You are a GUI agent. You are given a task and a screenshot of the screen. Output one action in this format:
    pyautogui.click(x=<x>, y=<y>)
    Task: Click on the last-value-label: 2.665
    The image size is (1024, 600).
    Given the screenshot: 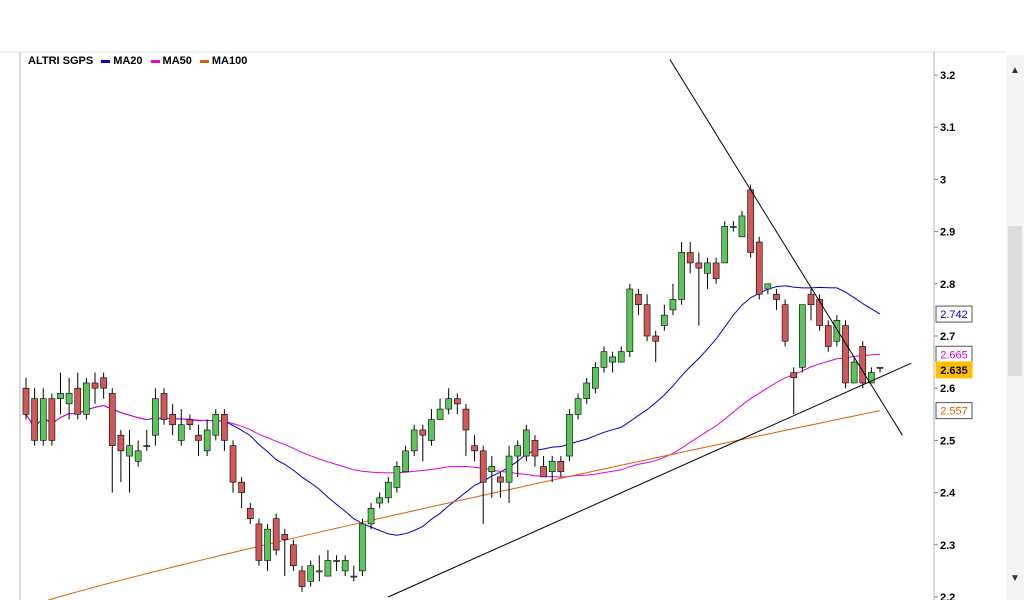 What is the action you would take?
    pyautogui.click(x=954, y=354)
    